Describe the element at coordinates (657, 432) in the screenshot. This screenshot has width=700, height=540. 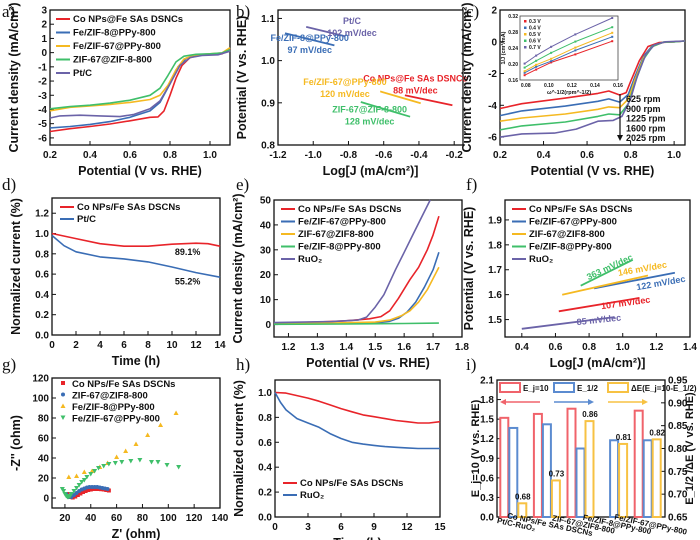
I see `bar-value-label: 0.82` at that location.